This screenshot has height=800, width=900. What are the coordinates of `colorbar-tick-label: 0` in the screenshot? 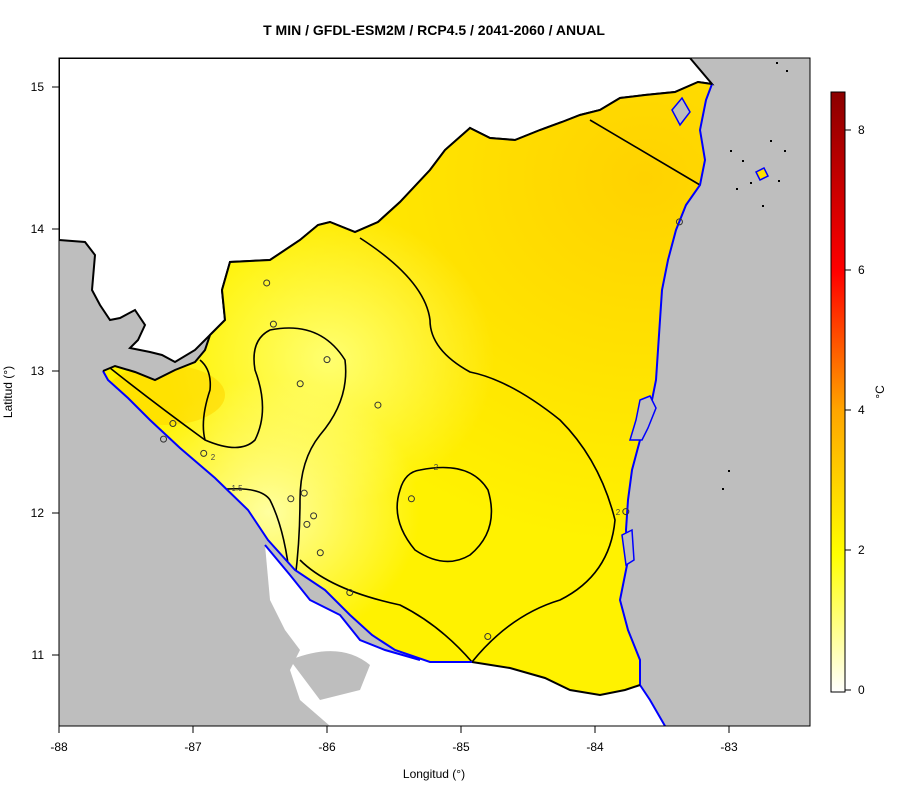 It's located at (861, 690).